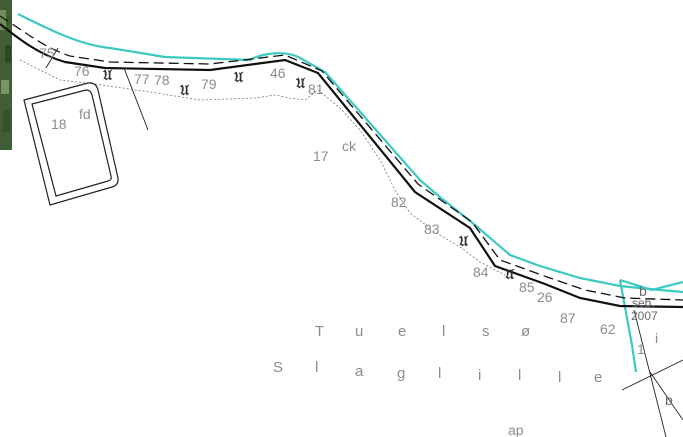 The width and height of the screenshot is (683, 437). Describe the element at coordinates (568, 318) in the screenshot. I see `parcel-number: 87` at that location.